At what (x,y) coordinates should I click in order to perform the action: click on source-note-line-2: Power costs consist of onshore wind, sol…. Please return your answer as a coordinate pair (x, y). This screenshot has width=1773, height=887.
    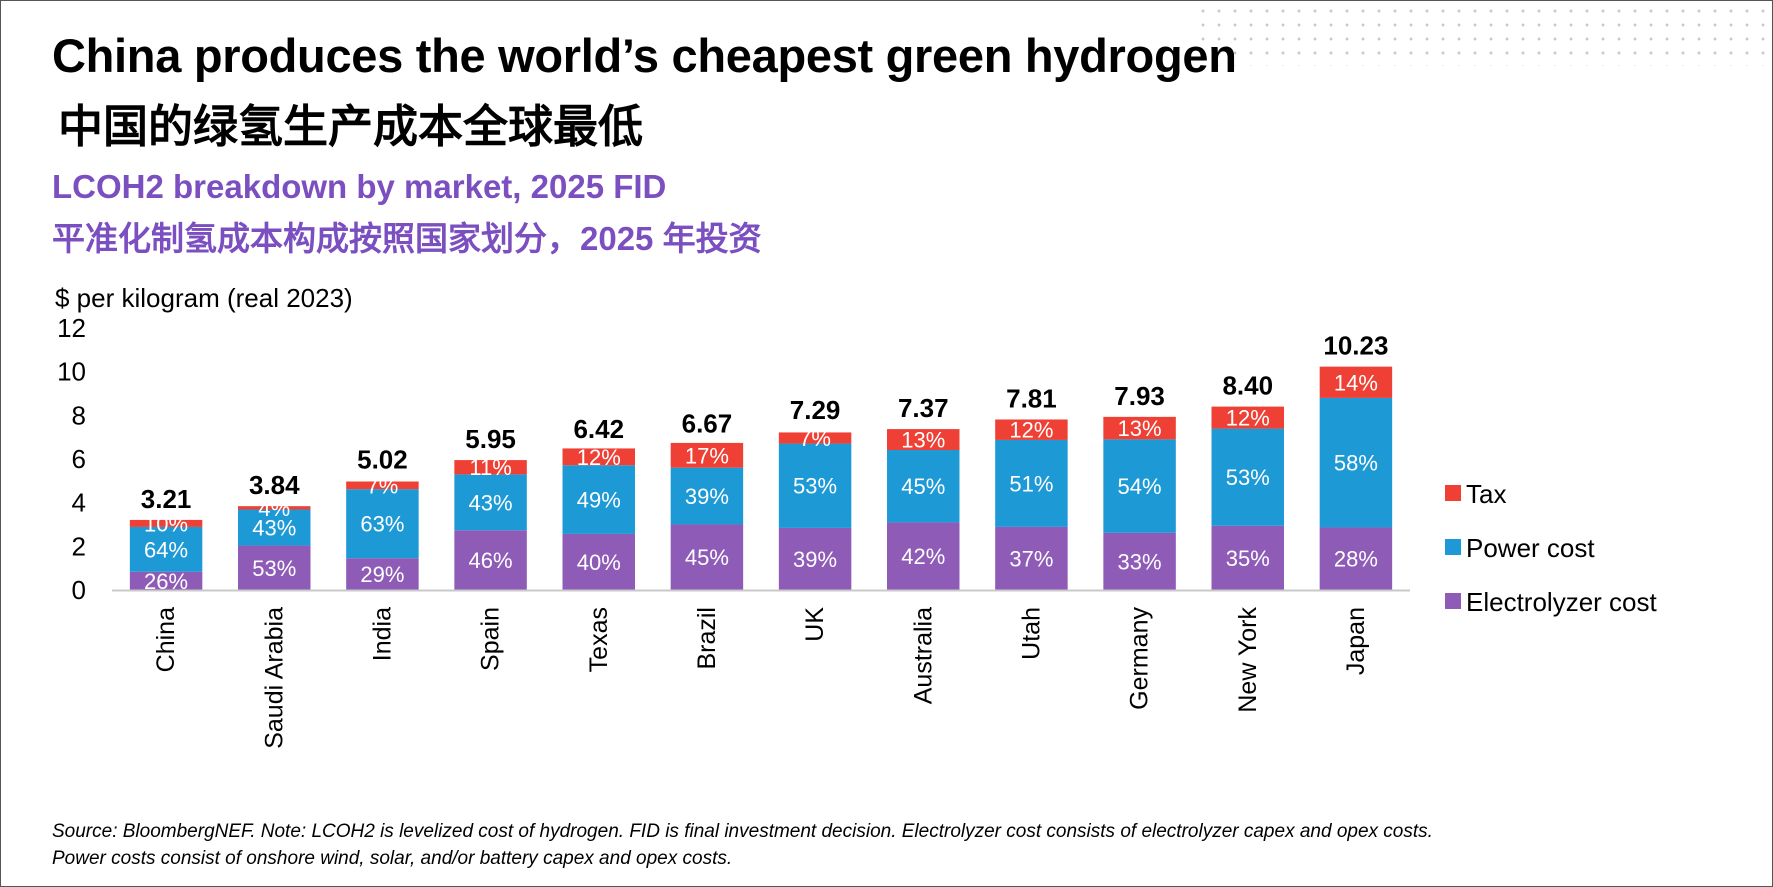
    Looking at the image, I should click on (392, 858).